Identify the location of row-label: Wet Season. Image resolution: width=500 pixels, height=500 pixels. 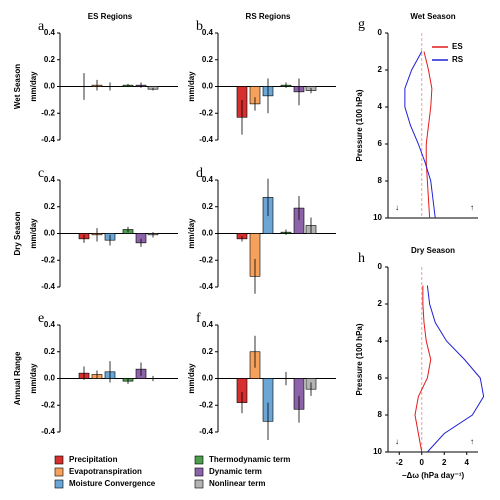
(17, 86).